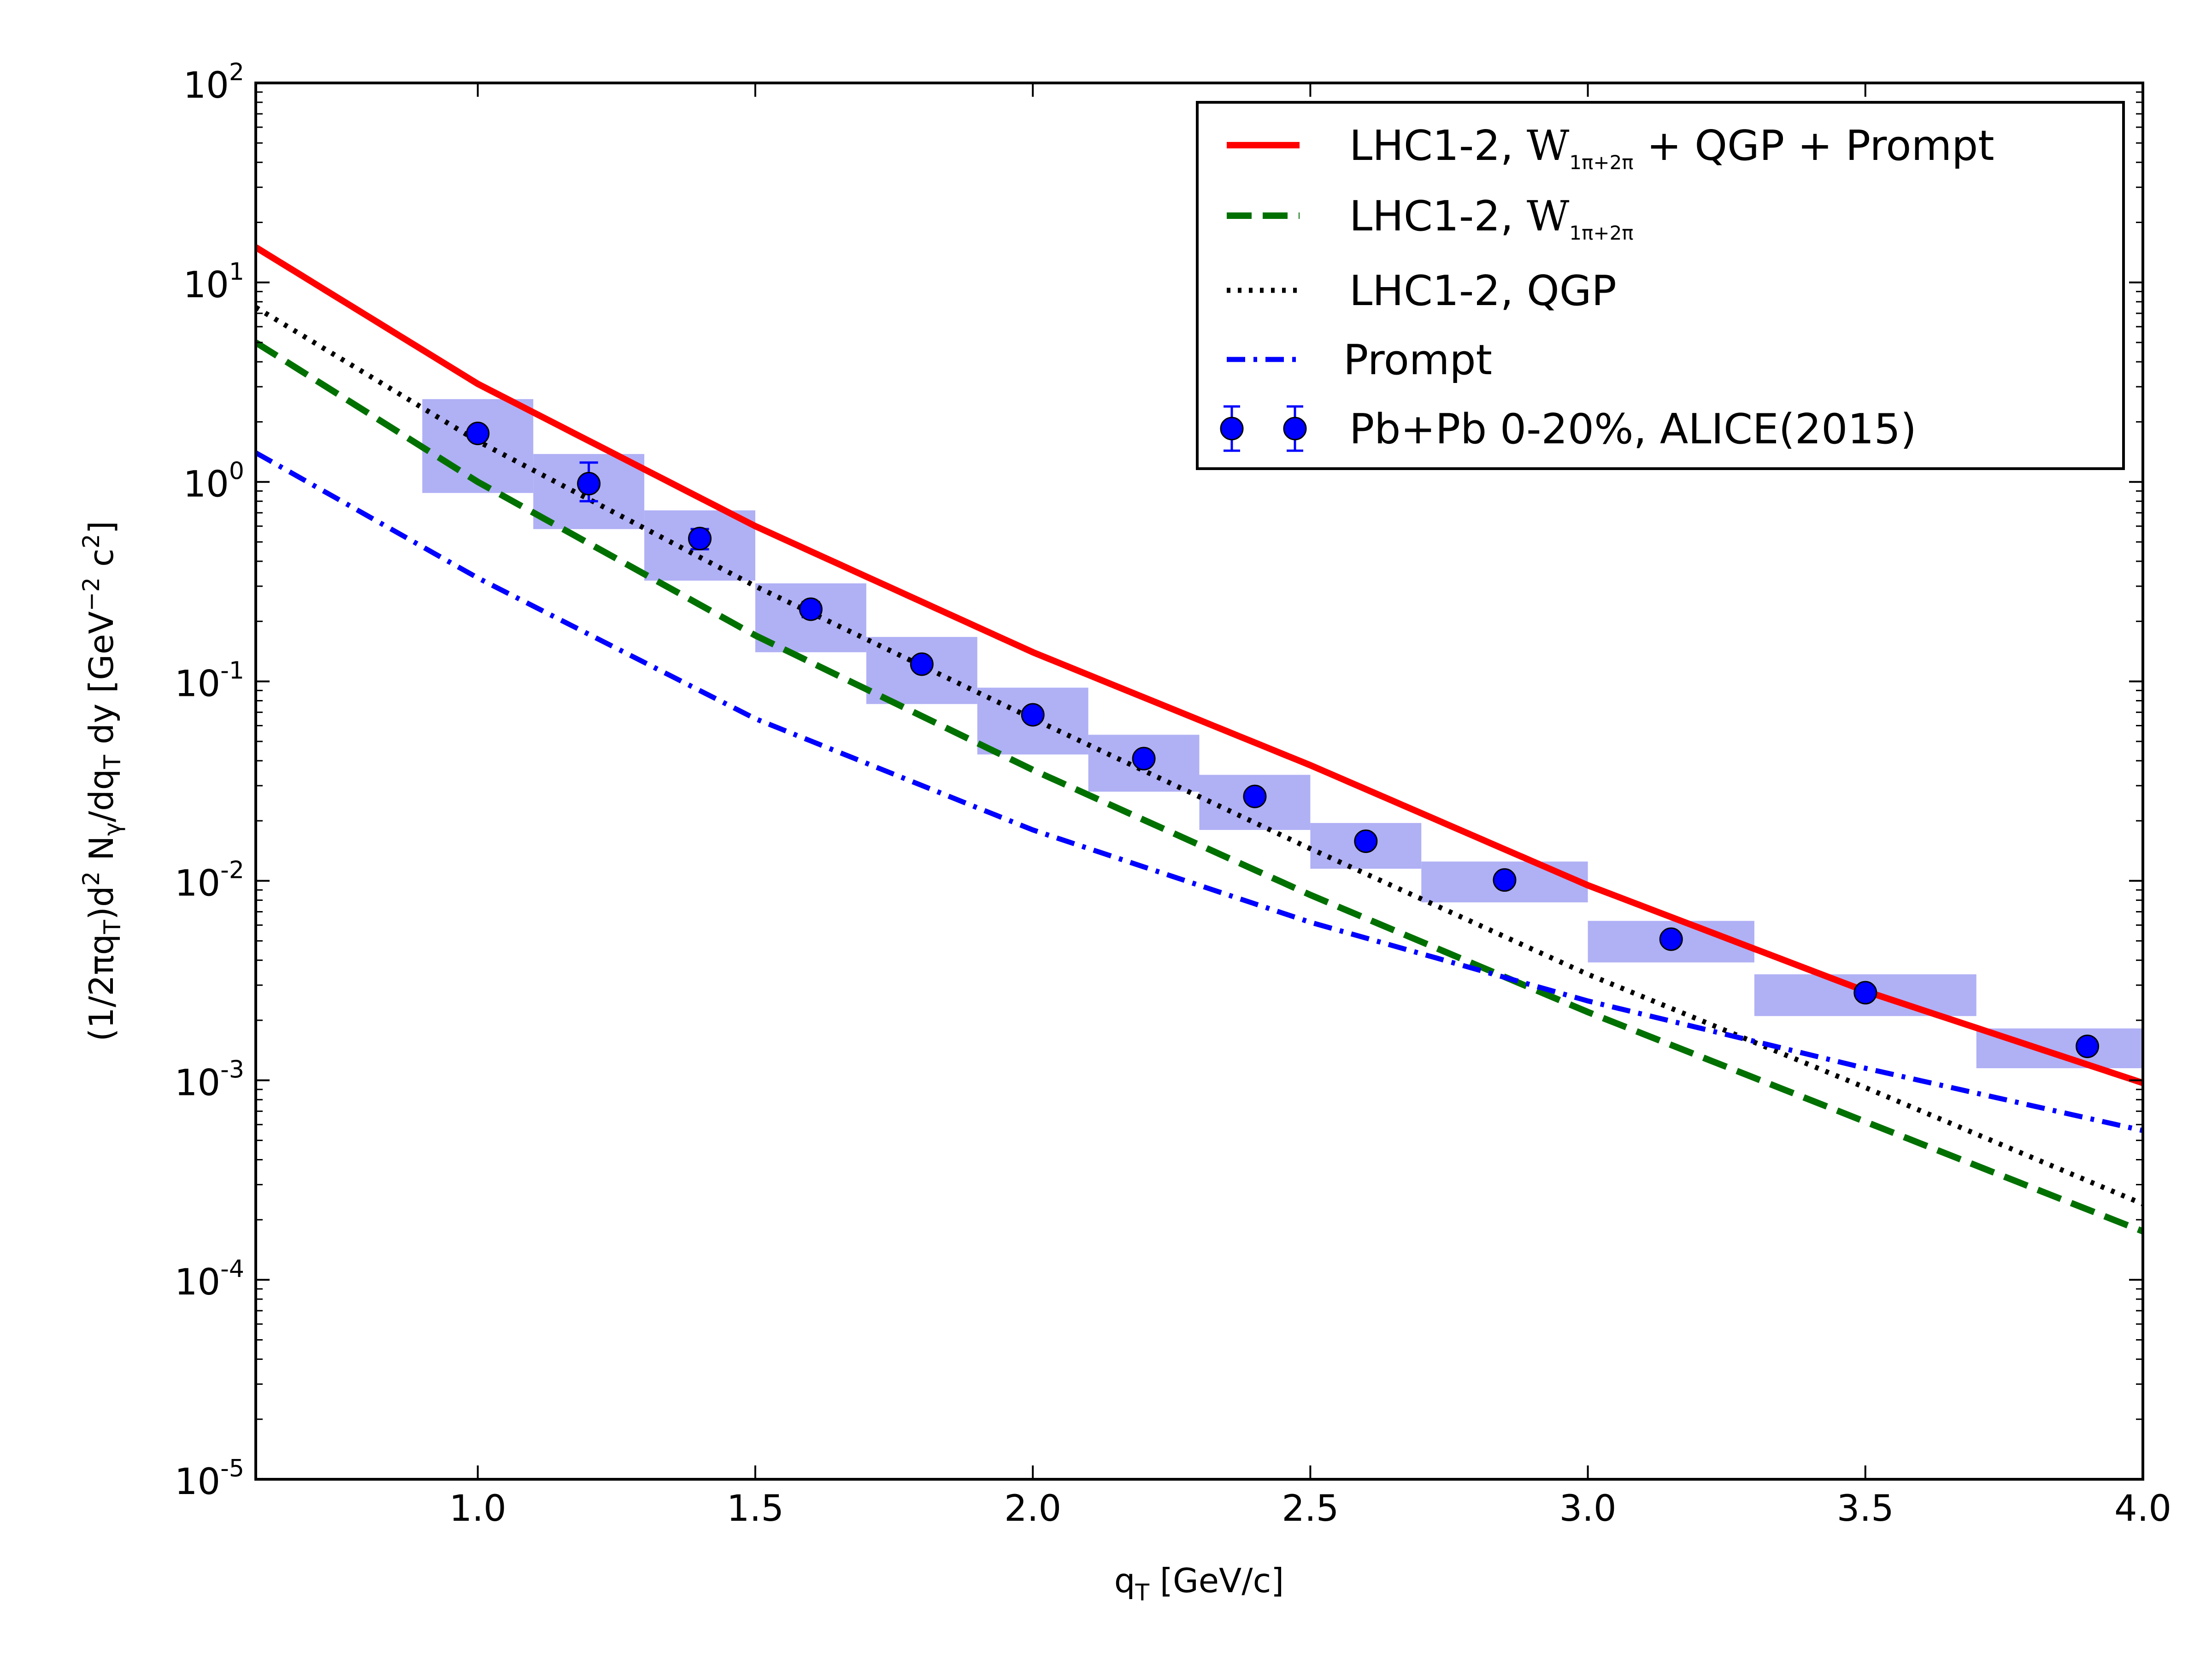 The image size is (2212, 1659). Describe the element at coordinates (1865, 1509) in the screenshot. I see `x-tick-label-5: 3.5` at that location.